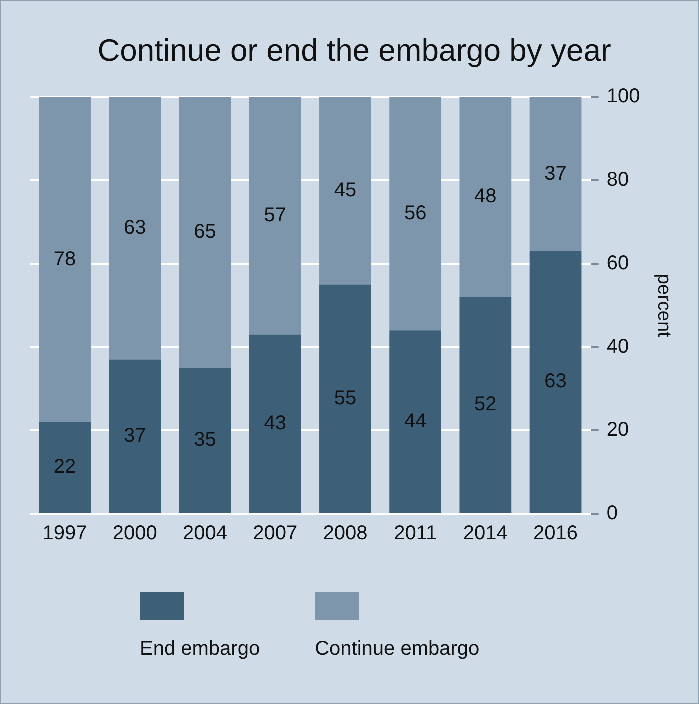  I want to click on data-label: 45, so click(345, 190).